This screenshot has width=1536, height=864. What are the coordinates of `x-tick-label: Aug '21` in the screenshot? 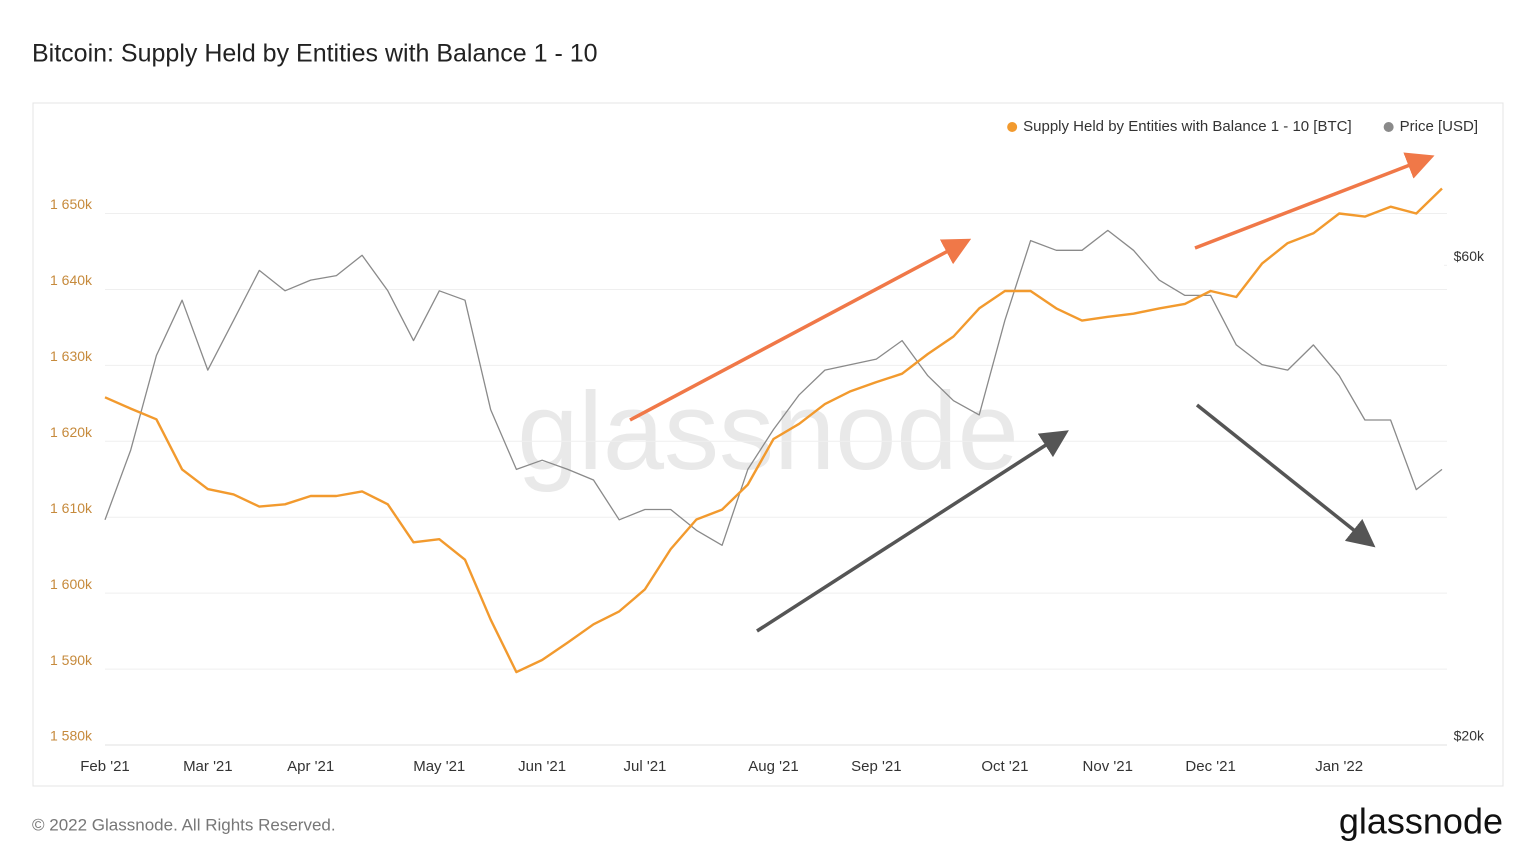 It's located at (773, 766).